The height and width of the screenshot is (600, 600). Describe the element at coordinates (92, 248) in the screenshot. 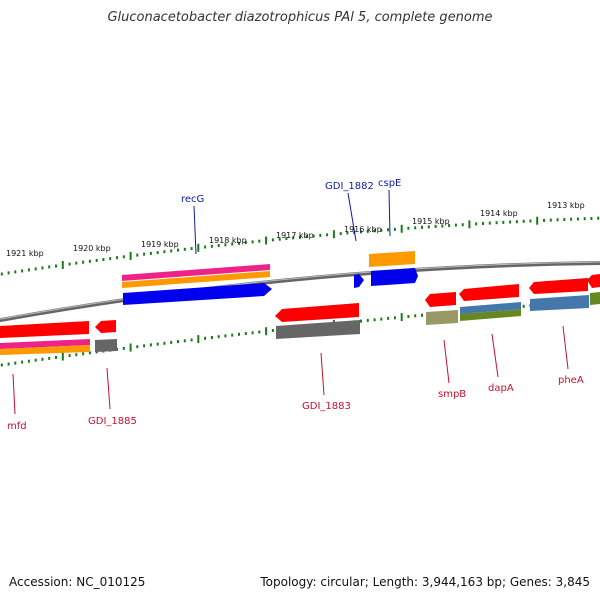

I see `kbp-label: 1920 kbp` at that location.